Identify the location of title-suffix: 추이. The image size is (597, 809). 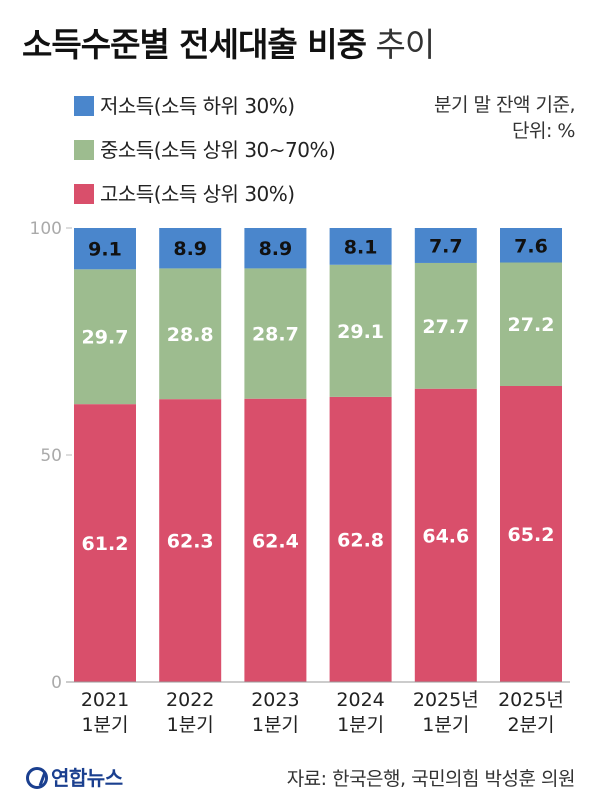
(405, 44).